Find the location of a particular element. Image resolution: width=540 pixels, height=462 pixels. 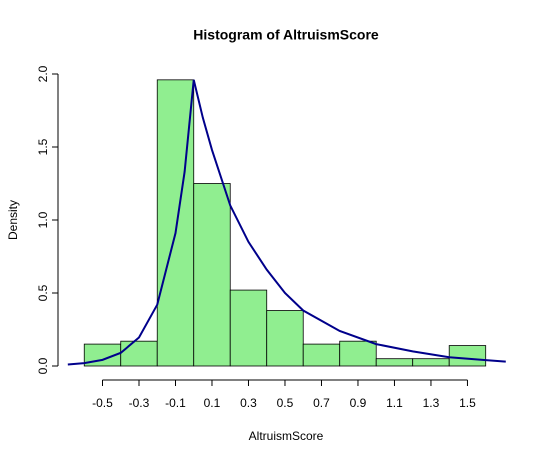

y-tick-label: 0.0 is located at coordinates (43, 365).